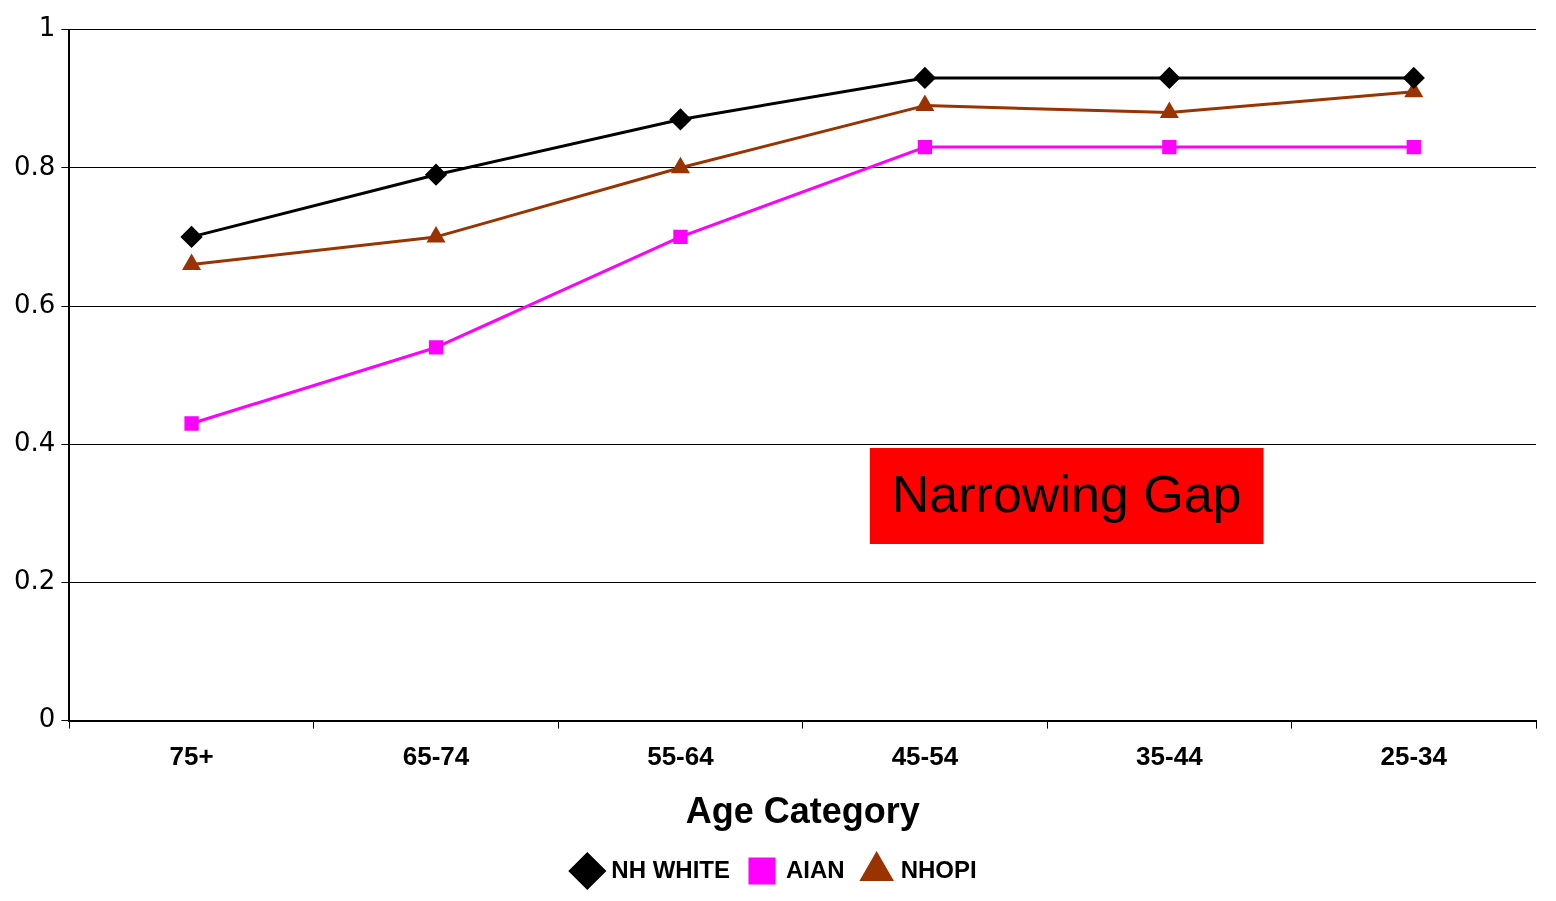 This screenshot has height=901, width=1556. I want to click on y-tick-label: 0, so click(47, 718).